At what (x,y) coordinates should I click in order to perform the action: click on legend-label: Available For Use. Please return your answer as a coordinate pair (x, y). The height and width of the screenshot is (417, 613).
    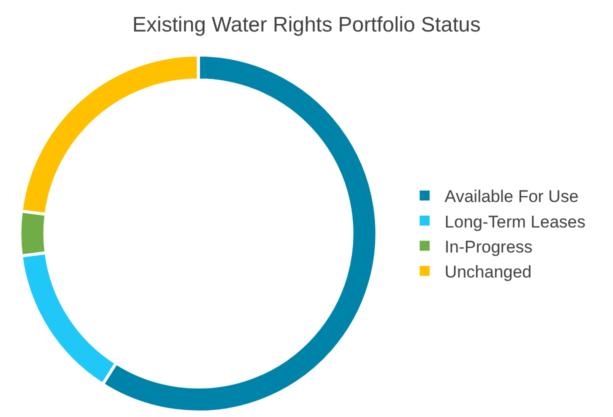
    Looking at the image, I should click on (511, 196).